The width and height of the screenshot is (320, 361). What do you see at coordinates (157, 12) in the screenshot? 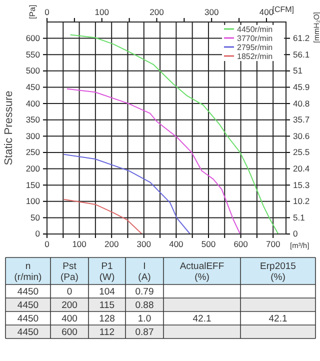
I see `x2-tick-label: 200` at bounding box center [157, 12].